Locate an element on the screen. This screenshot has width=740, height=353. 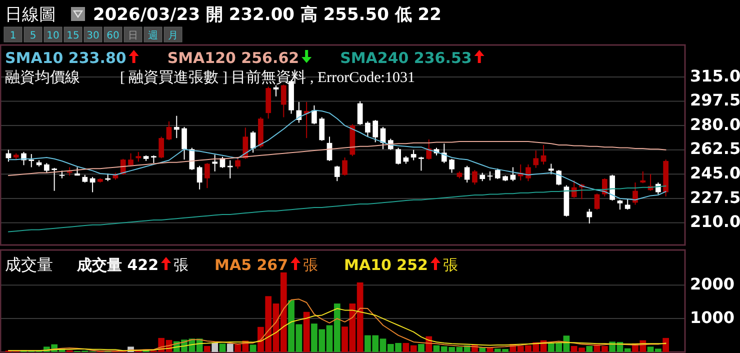
y-tick-label: 297.5 is located at coordinates (715, 100).